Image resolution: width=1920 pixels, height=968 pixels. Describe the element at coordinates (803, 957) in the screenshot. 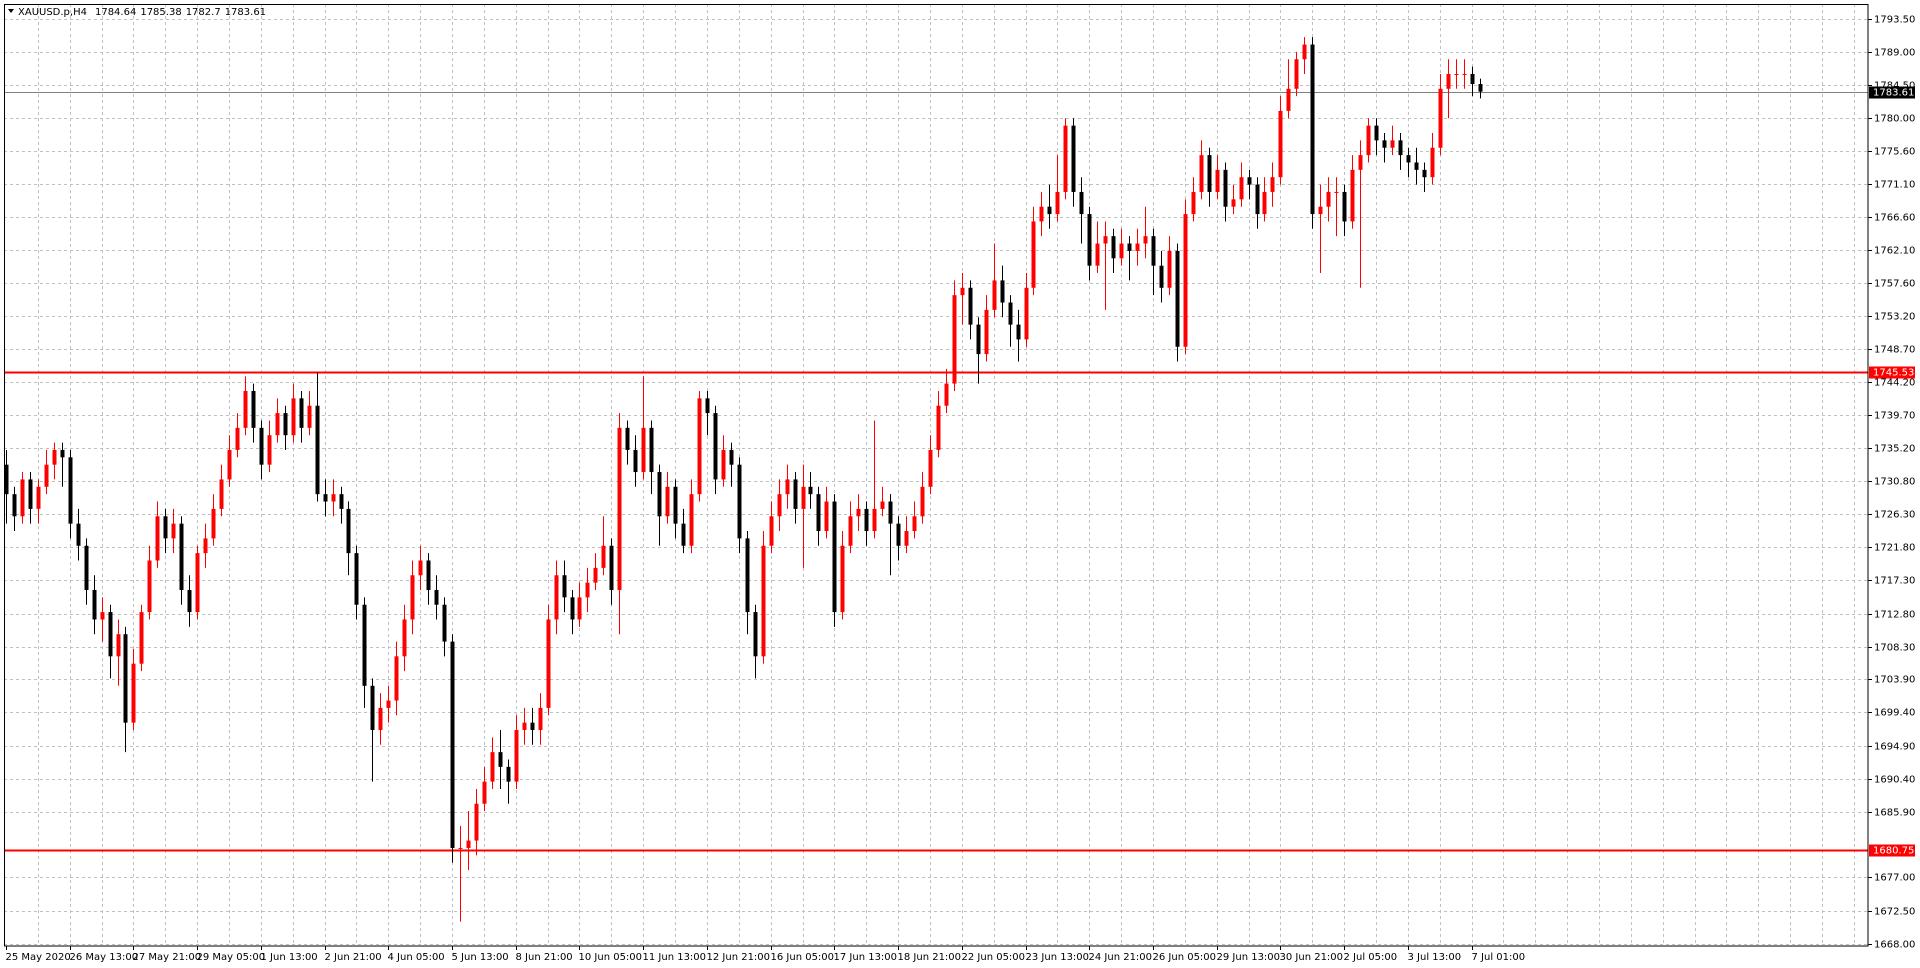

I see `x-tick-label: 16 Jun 05:00` at that location.